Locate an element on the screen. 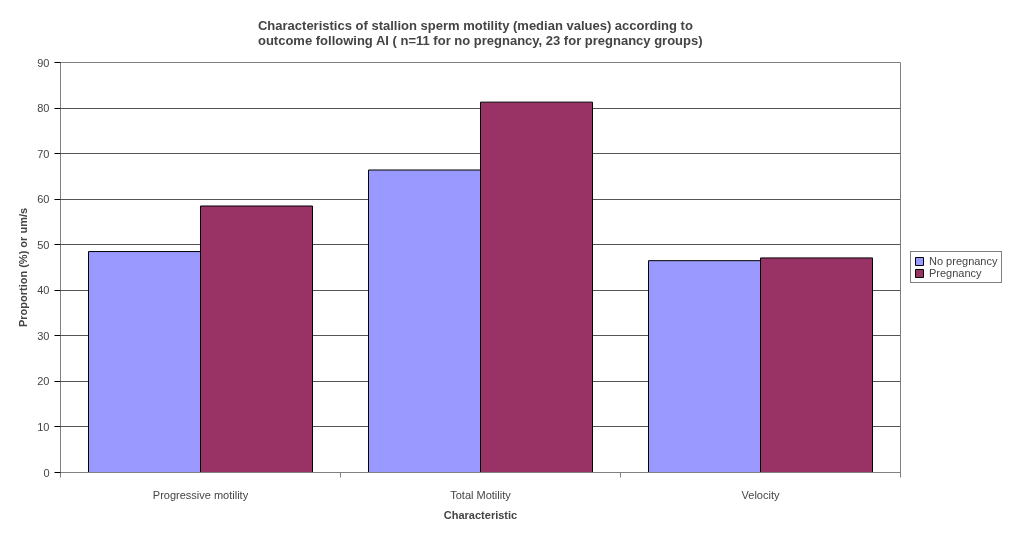 This screenshot has width=1032, height=544. x-tick-label: Velocity is located at coordinates (760, 494).